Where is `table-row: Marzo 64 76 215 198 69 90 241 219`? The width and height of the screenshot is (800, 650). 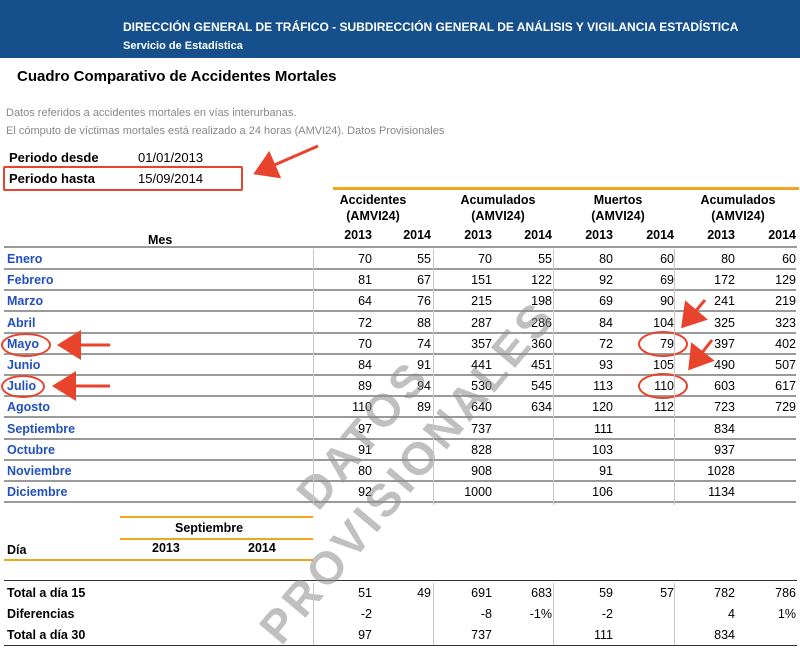 table-row: Marzo 64 76 215 198 69 90 241 219 is located at coordinates (400, 302).